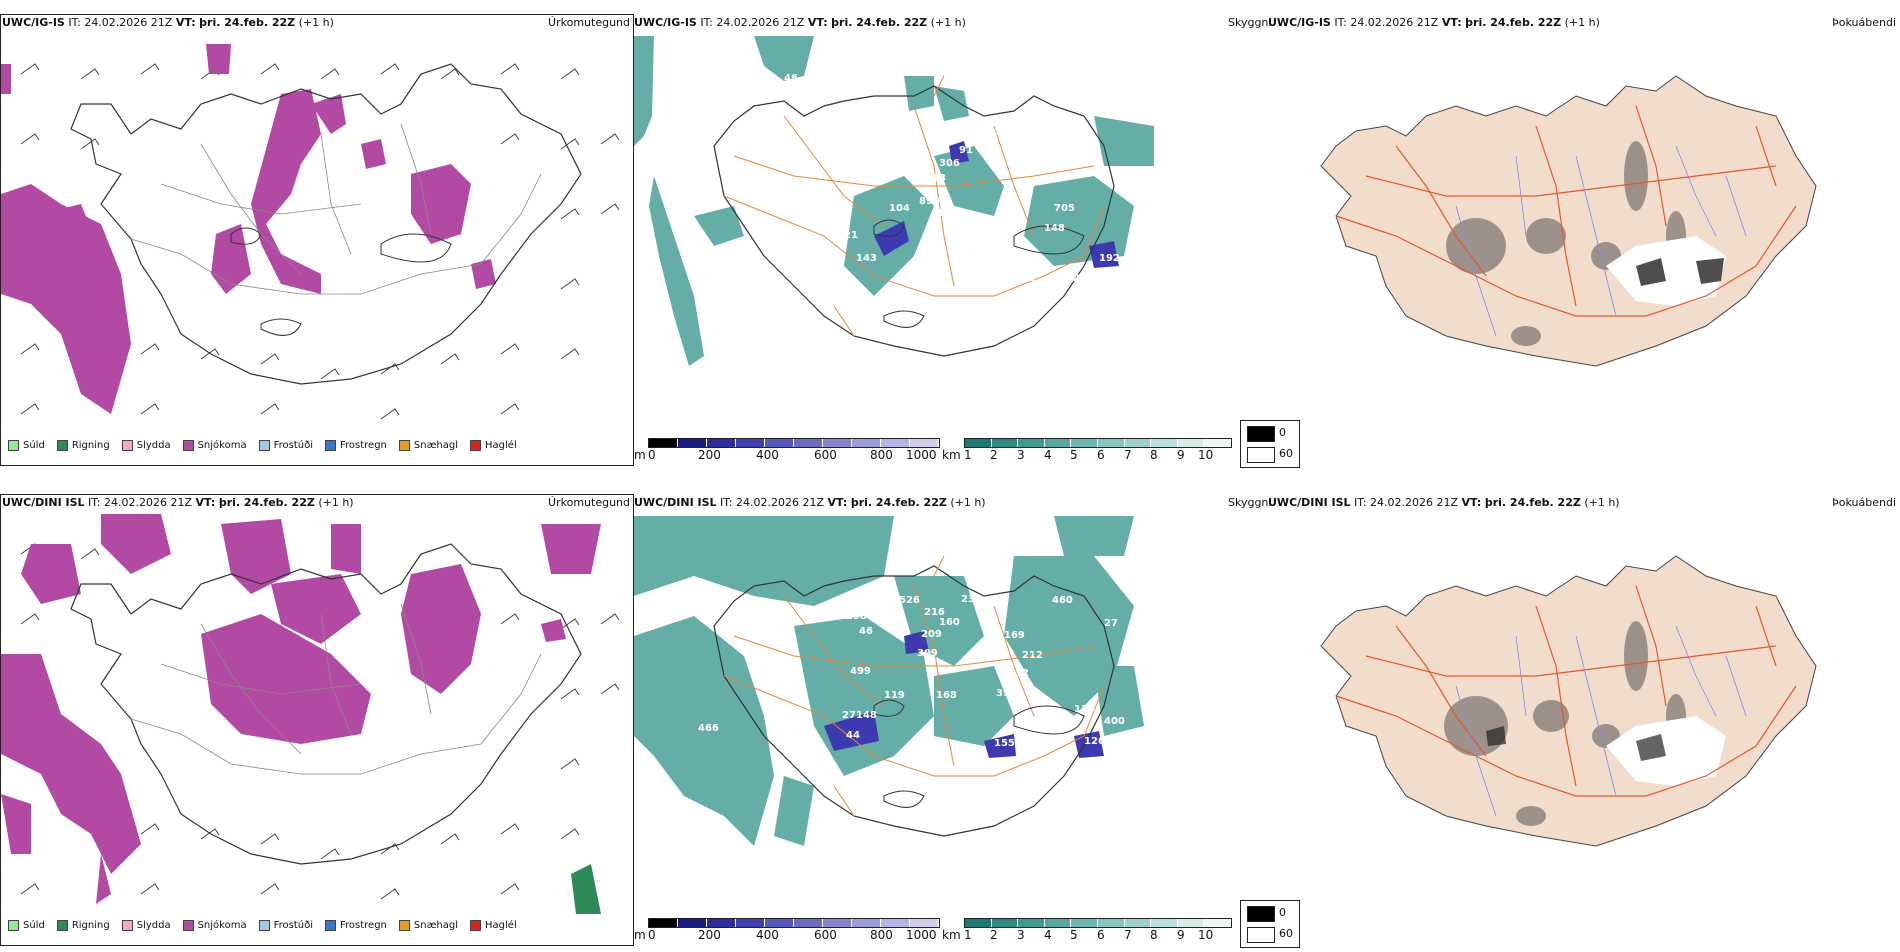 The width and height of the screenshot is (1900, 952). What do you see at coordinates (1101, 935) in the screenshot?
I see `colorbar-tick: 6` at bounding box center [1101, 935].